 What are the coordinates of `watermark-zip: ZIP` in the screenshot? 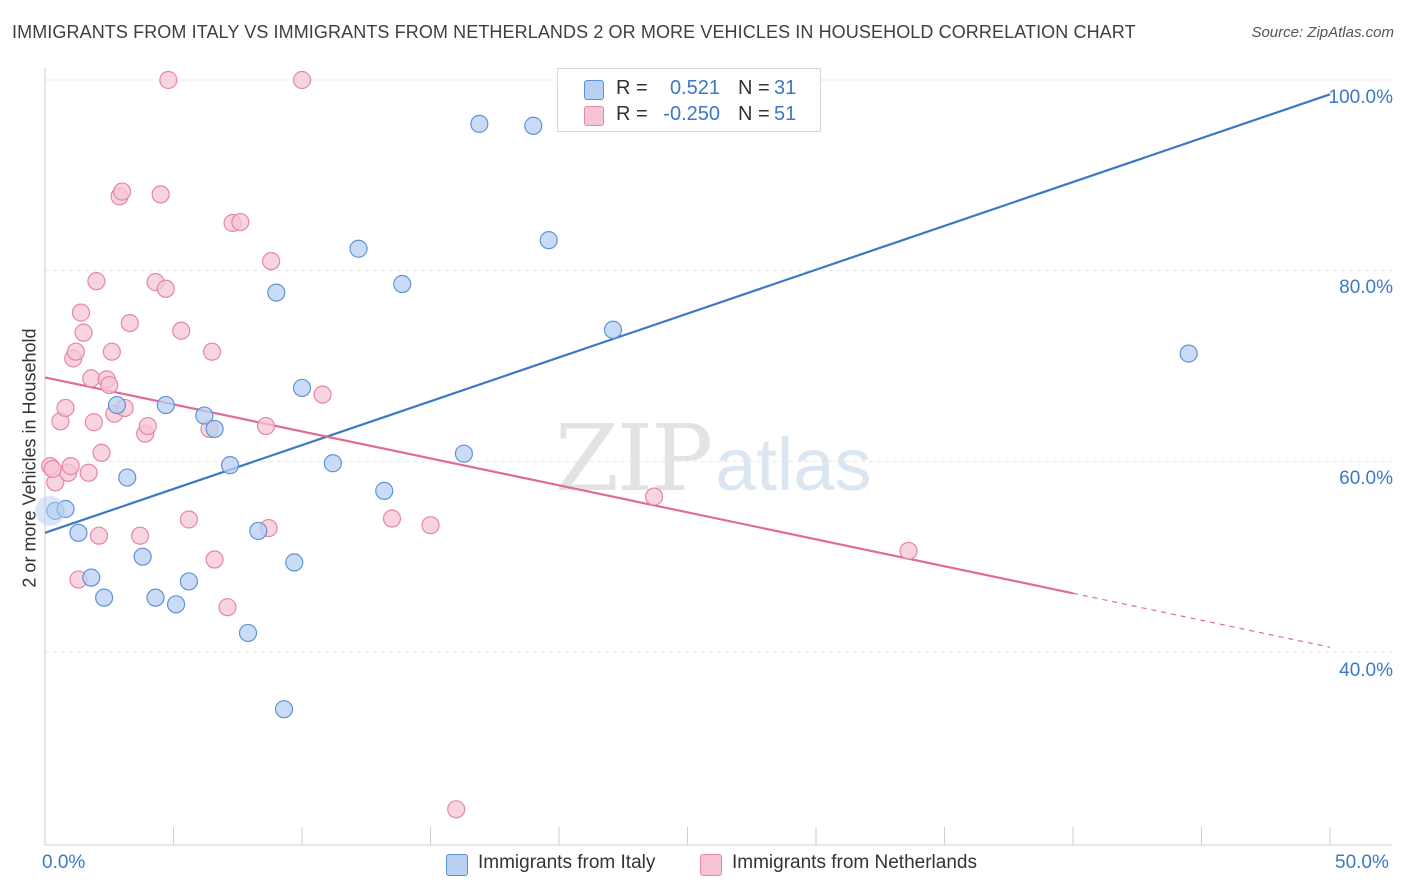 It's located at (634, 458).